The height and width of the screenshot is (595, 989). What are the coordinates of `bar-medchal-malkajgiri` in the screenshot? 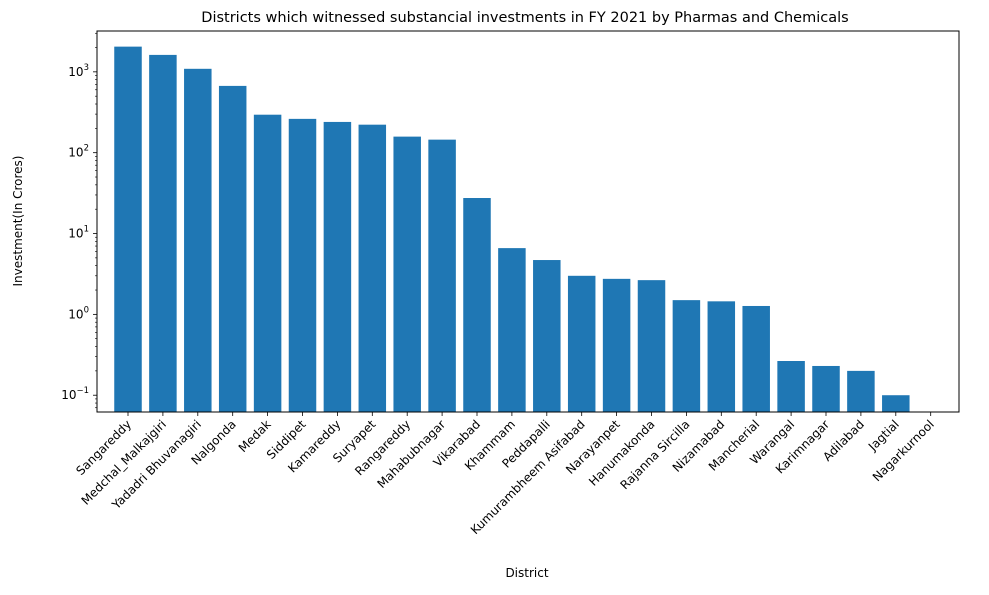 It's located at (163, 233).